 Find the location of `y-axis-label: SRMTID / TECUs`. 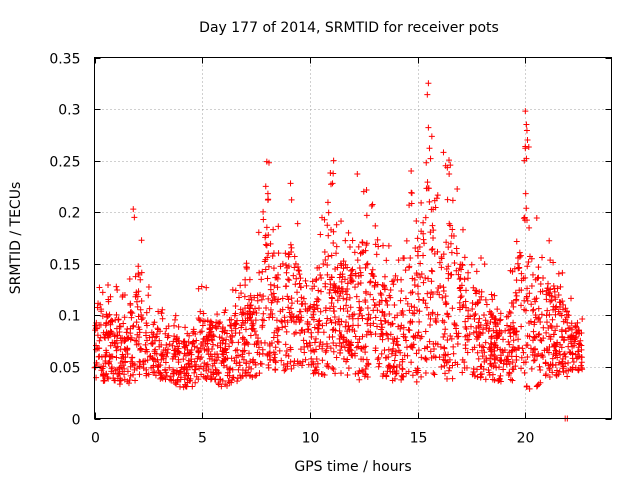

y-axis-label: SRMTID / TECUs is located at coordinates (16, 238).